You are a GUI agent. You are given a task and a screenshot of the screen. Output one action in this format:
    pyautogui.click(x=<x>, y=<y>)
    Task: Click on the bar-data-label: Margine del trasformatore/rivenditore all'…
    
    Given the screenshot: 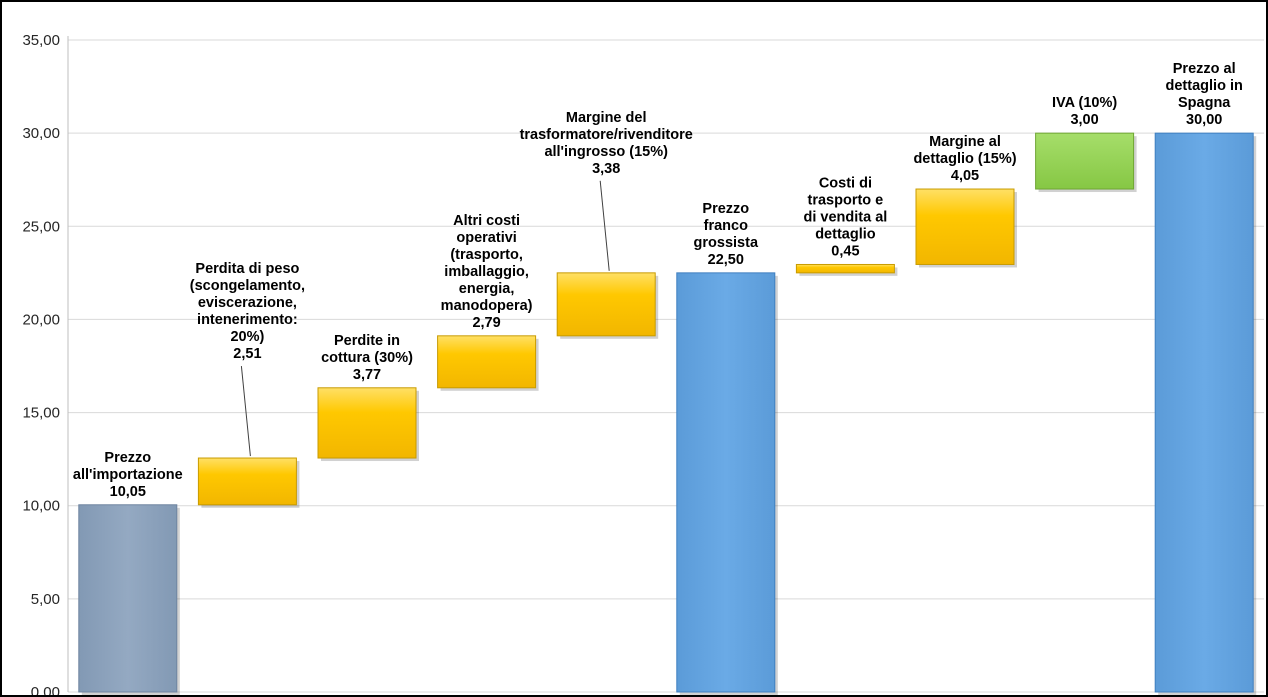 What is the action you would take?
    pyautogui.click(x=606, y=143)
    